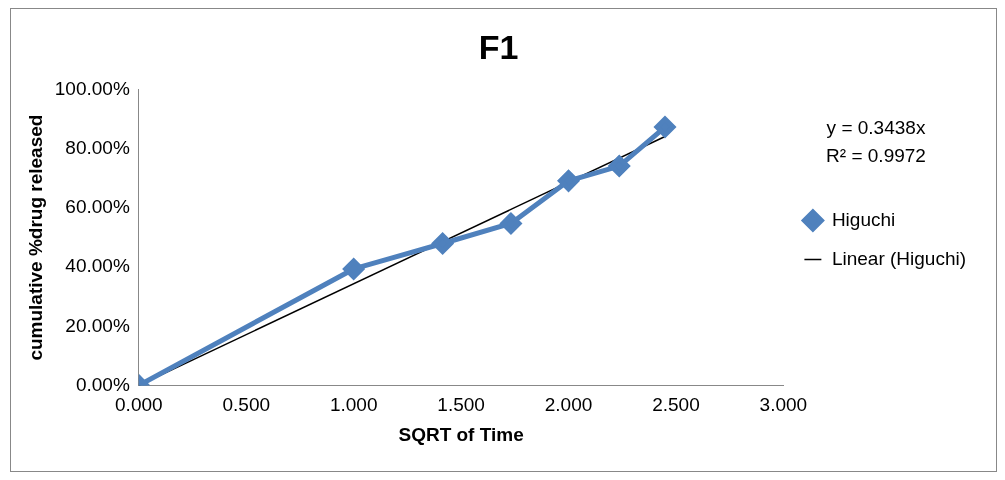 The height and width of the screenshot is (480, 1005). Describe the element at coordinates (876, 128) in the screenshot. I see `text: y = 0.3438x` at that location.